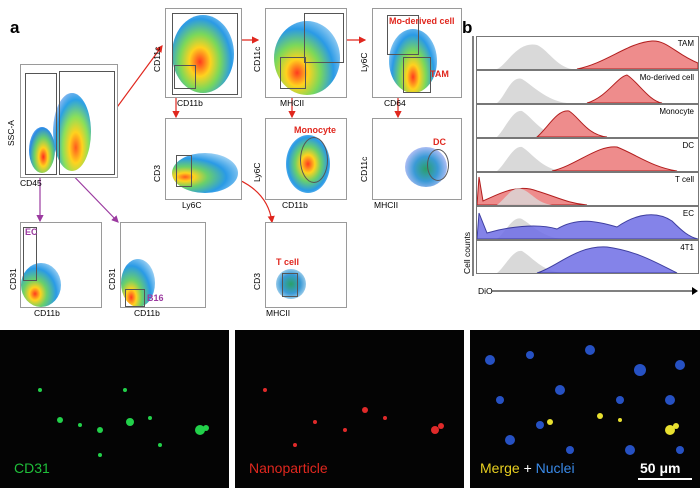  What do you see at coordinates (587, 87) in the screenshot?
I see `histogram-row-mo-derived: Mo-derived cell` at bounding box center [587, 87].